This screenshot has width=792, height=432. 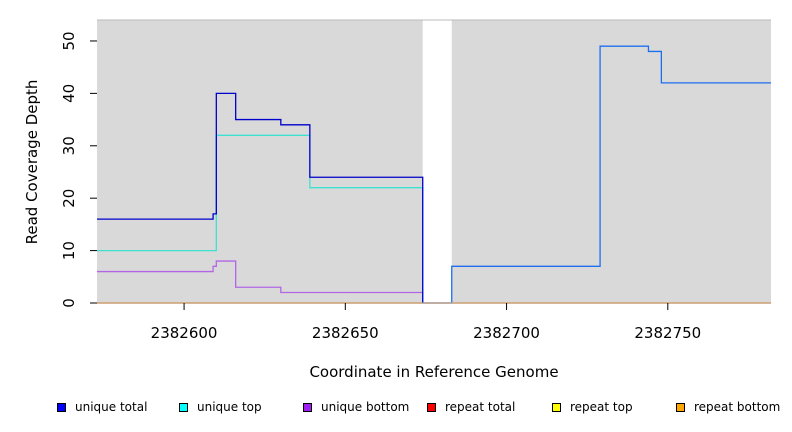 What do you see at coordinates (69, 303) in the screenshot?
I see `y-tick-label: 0` at bounding box center [69, 303].